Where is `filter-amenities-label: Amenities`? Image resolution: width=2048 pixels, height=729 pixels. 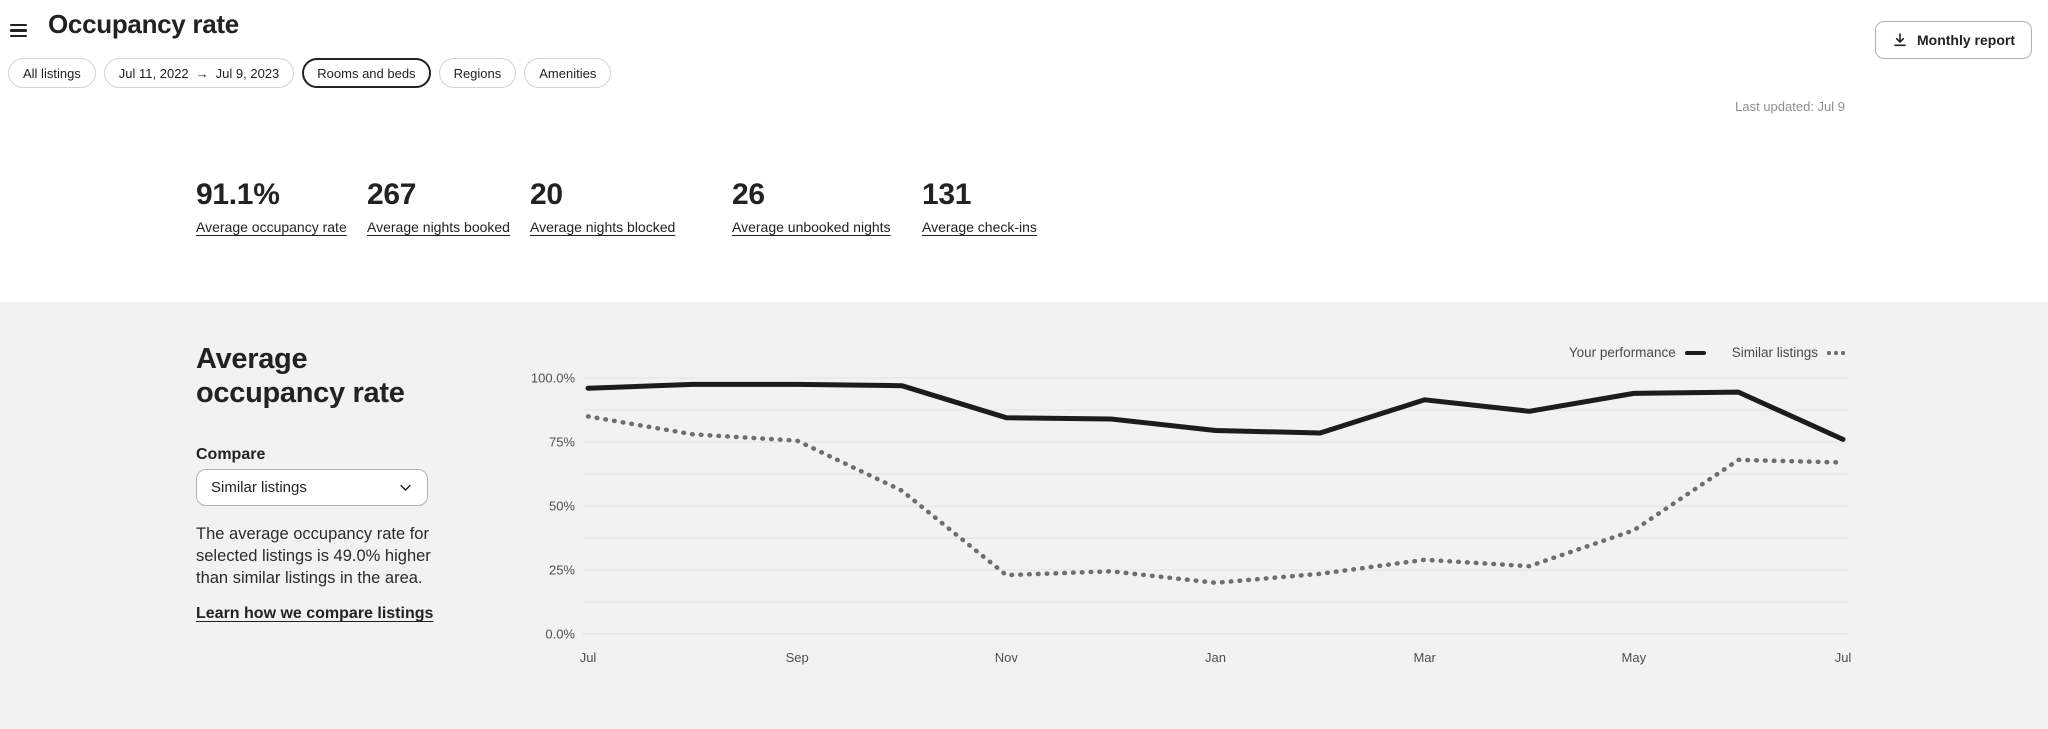 filter-amenities-label: Amenities is located at coordinates (568, 73).